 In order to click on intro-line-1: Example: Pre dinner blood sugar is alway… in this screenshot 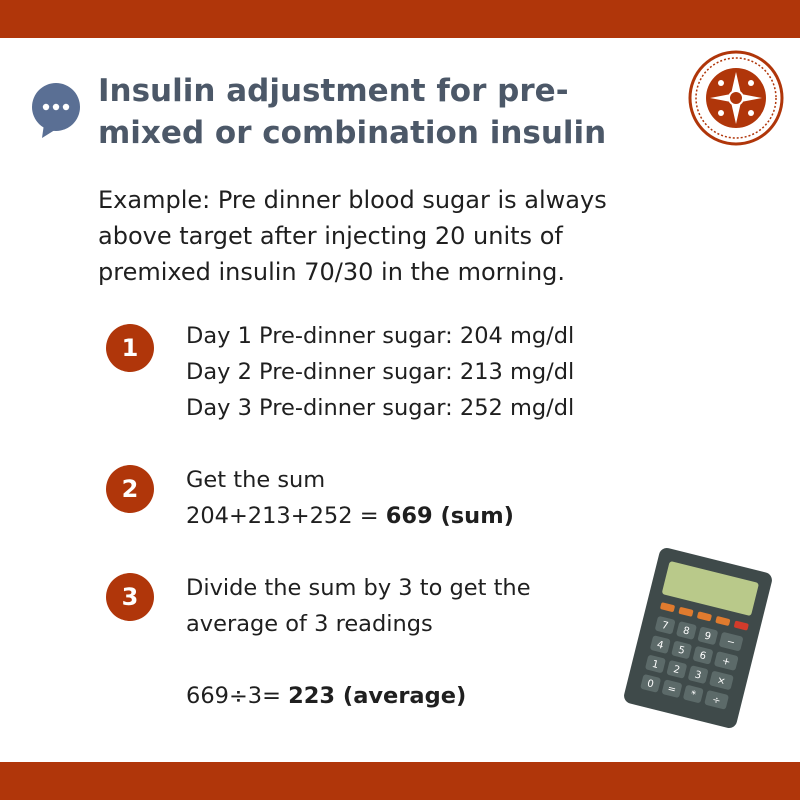, I will do `click(352, 200)`.